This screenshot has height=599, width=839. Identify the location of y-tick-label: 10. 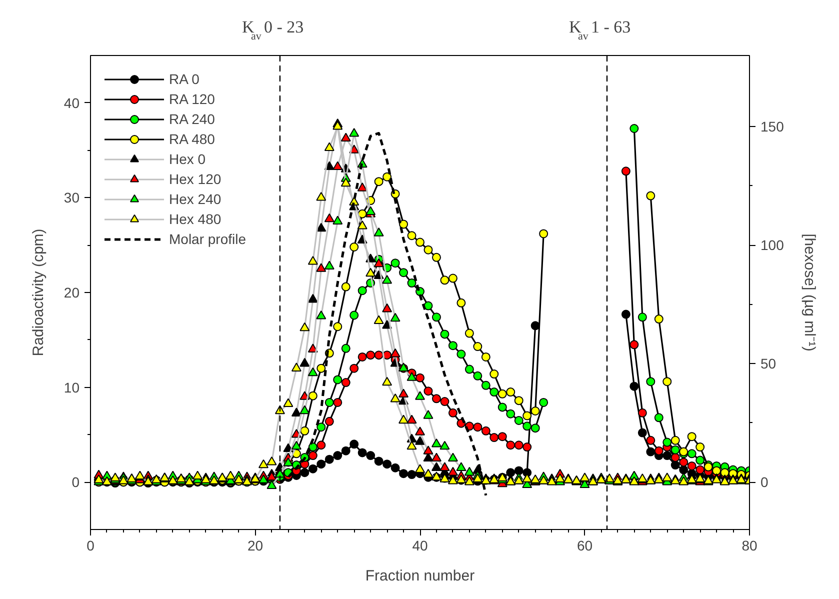
(72, 387).